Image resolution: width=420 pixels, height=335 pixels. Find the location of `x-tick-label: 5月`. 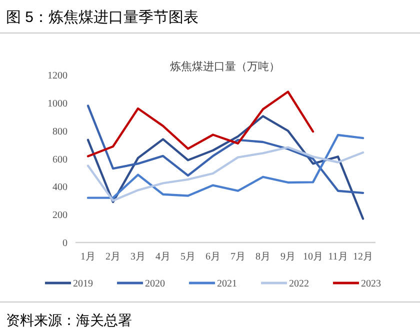

x-tick-label: 5月 is located at coordinates (188, 257).